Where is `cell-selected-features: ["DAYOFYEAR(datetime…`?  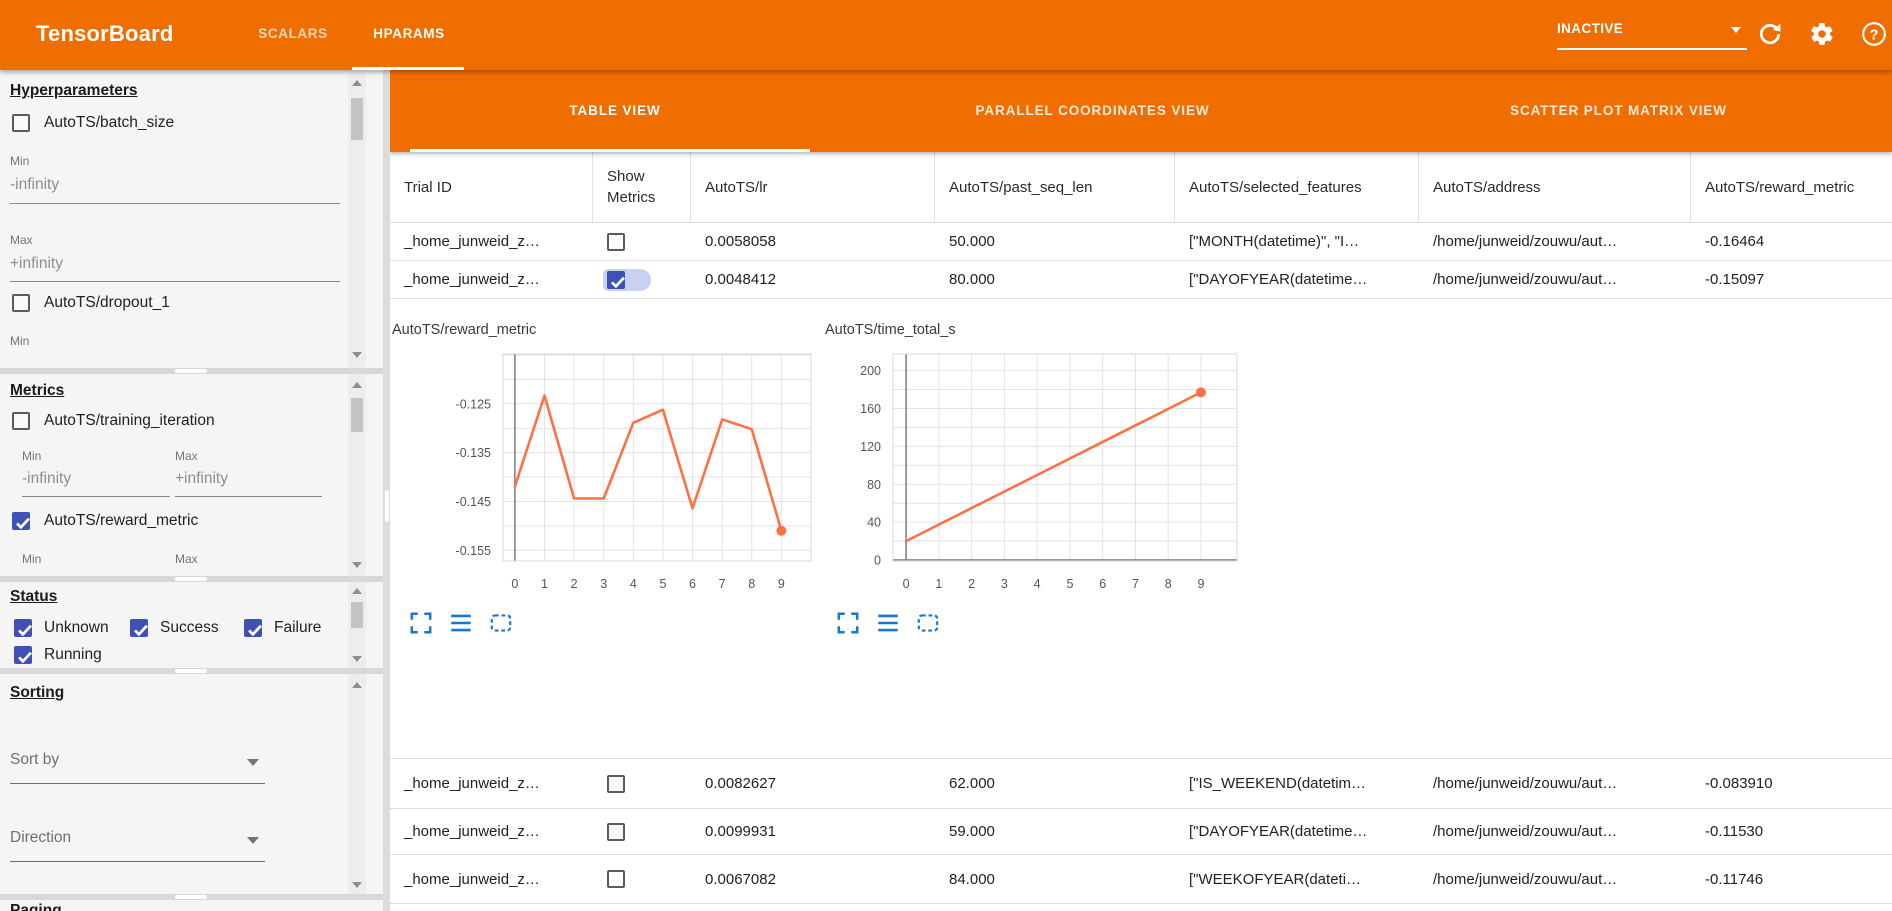 cell-selected-features: ["DAYOFYEAR(datetime… is located at coordinates (1278, 831).